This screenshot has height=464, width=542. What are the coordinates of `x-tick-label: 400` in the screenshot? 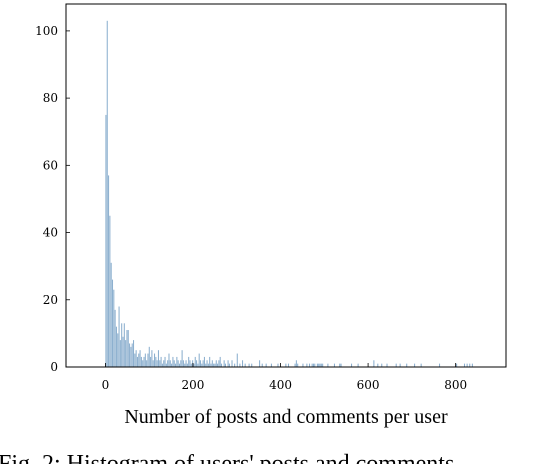 It's located at (280, 385).